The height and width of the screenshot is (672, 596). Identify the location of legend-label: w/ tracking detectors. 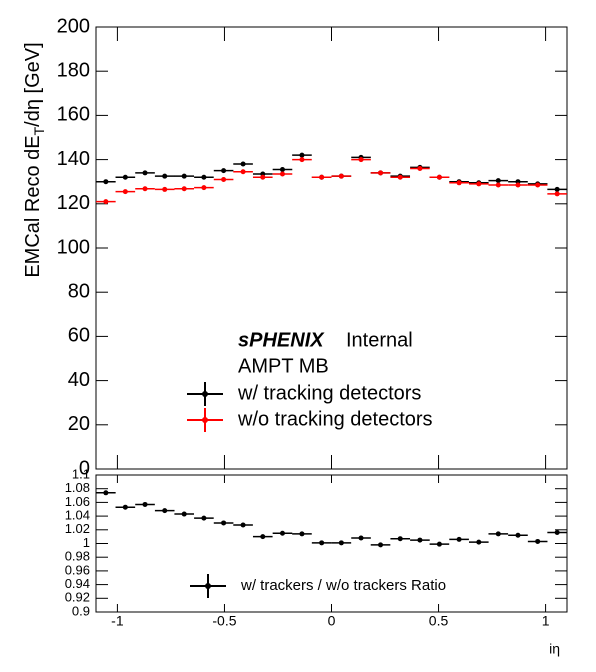
(329, 393).